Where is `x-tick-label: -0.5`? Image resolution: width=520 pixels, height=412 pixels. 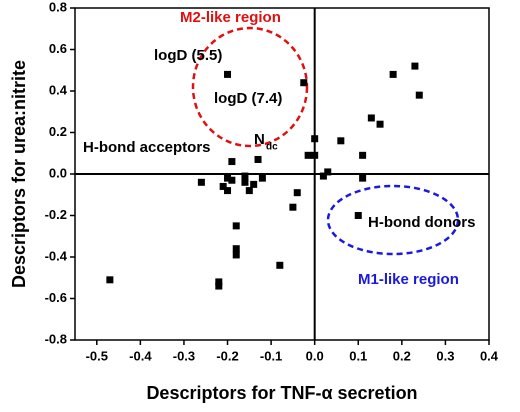
x-tick-label: -0.5 is located at coordinates (97, 355).